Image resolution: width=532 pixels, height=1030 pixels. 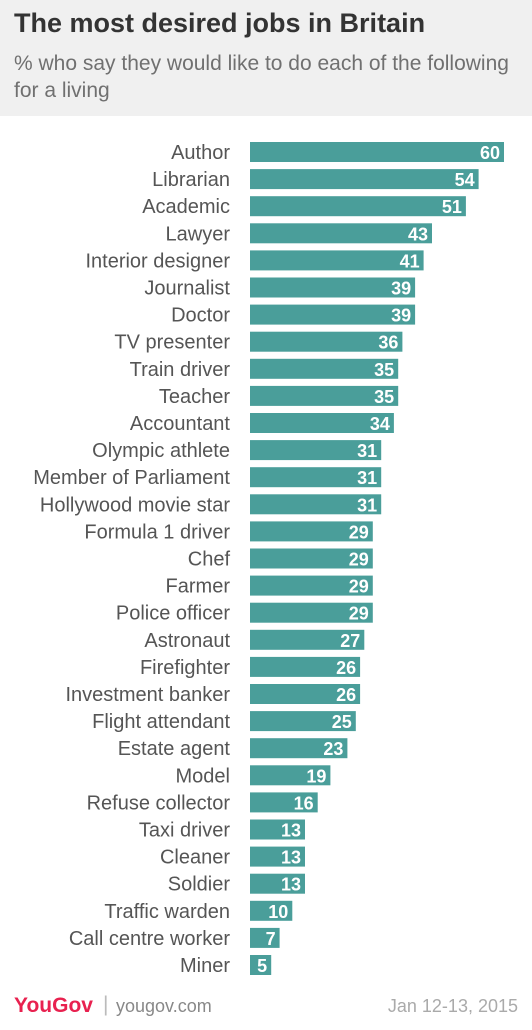 I want to click on value-label: 16, so click(x=304, y=803).